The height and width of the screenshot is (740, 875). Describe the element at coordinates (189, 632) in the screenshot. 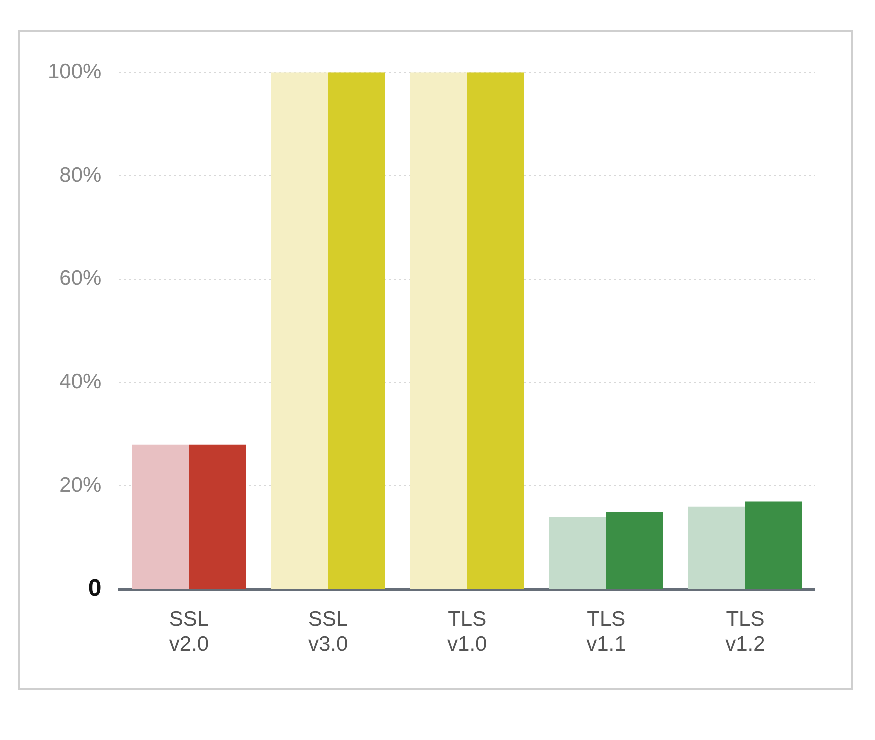

I see `x-tick-label: SSL v2.0` at that location.